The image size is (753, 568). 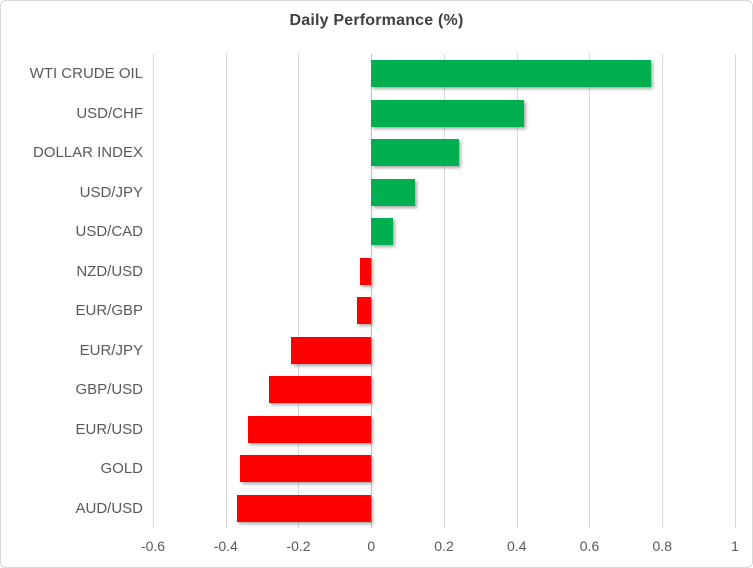 I want to click on bar-usd-chf, so click(x=448, y=113).